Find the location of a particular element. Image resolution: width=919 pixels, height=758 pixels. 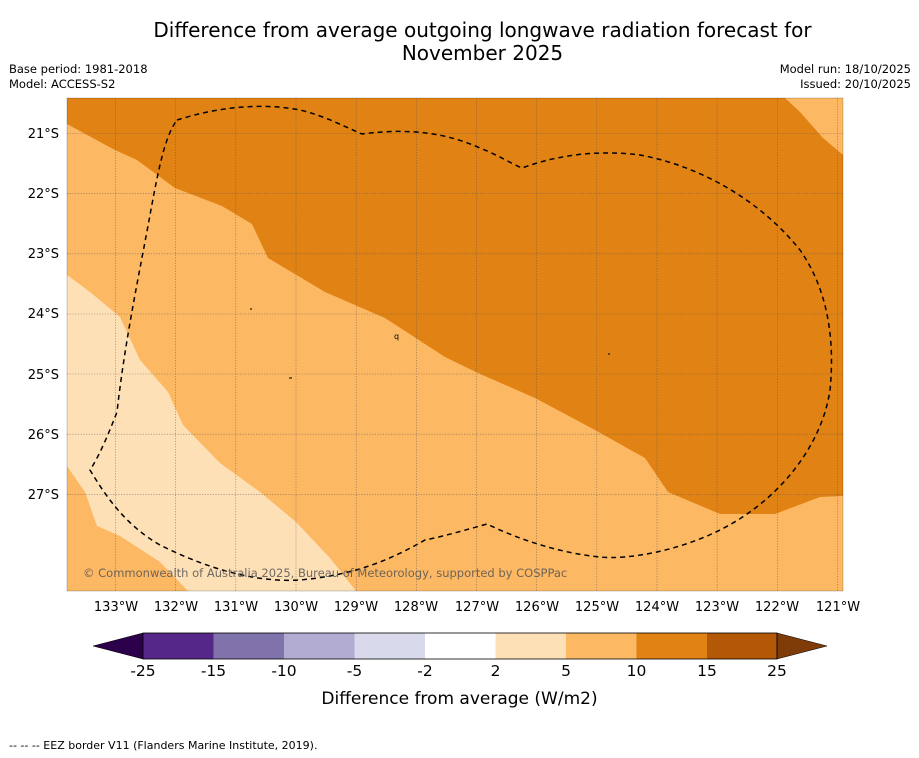

lat-labels: 21°S 22°S 23°S 24°S 25°S 26°S 27°S is located at coordinates (43, 315).